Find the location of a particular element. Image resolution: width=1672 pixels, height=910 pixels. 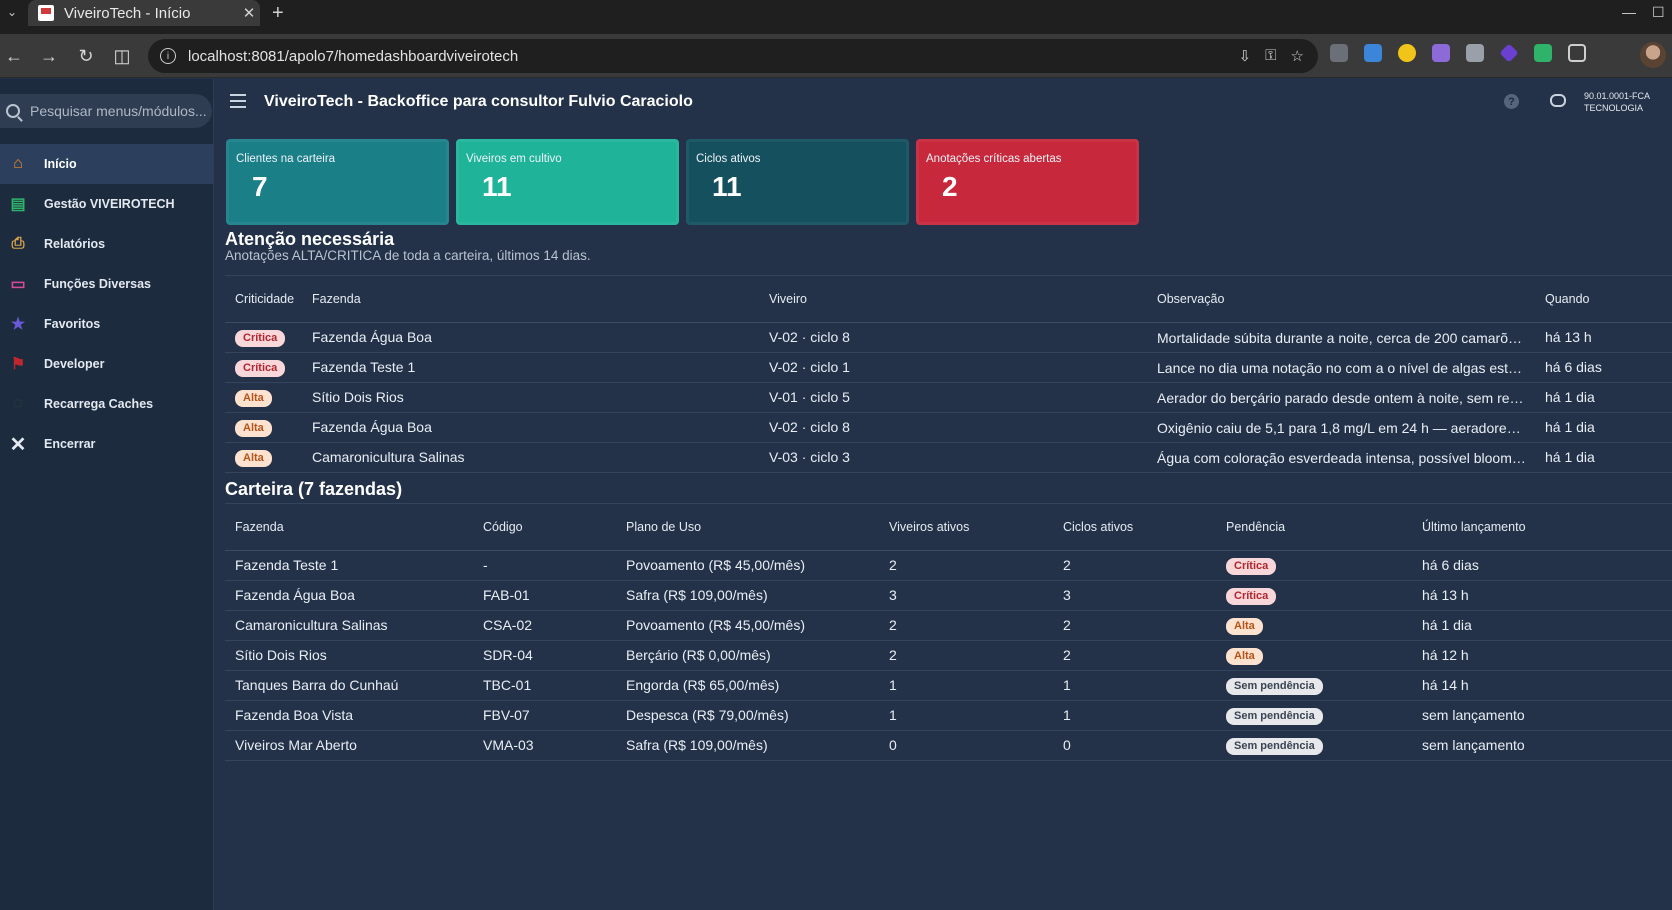

cell-text: Berçário (R$ 0,00/mês) is located at coordinates (698, 655).